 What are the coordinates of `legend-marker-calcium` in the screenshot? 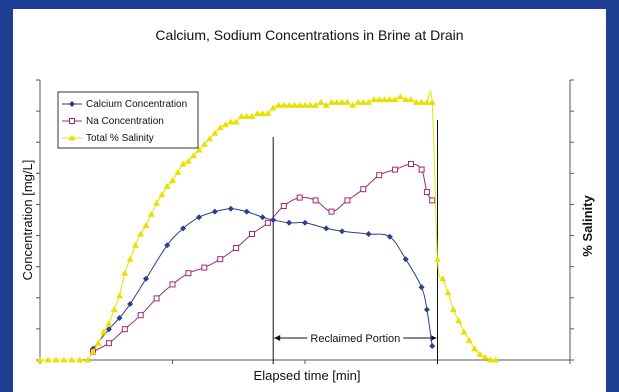 It's located at (72, 104).